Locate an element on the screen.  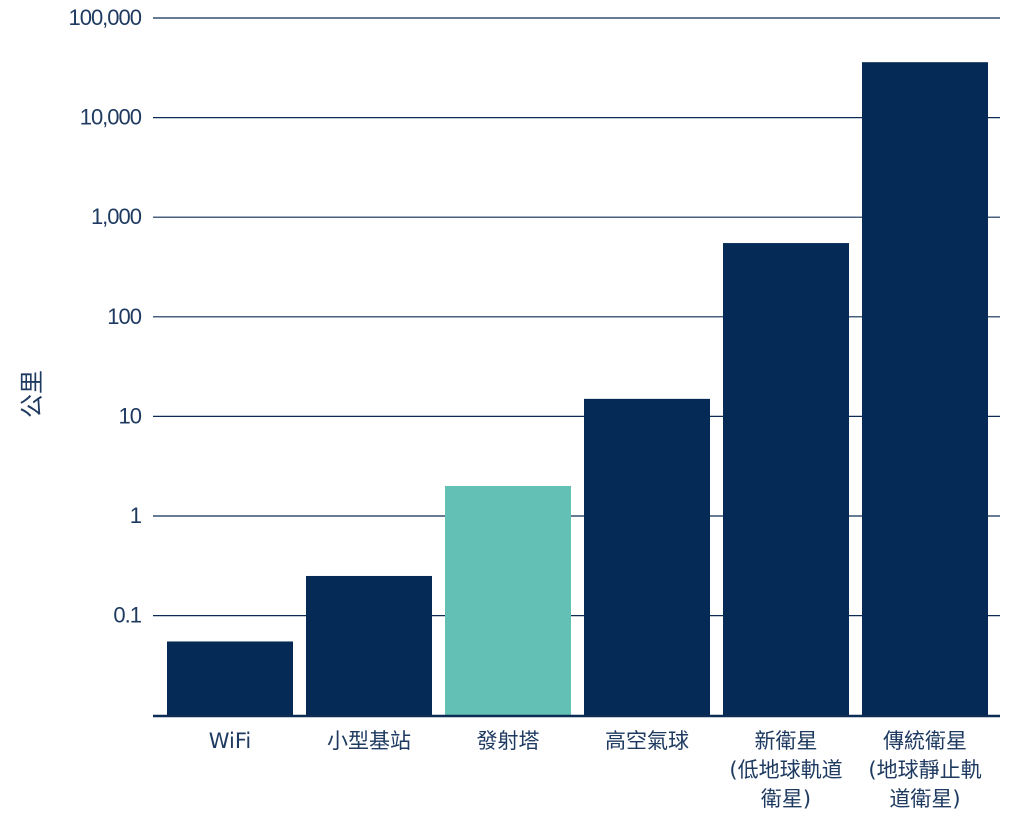
y-tick-label: 10 is located at coordinates (130, 415).